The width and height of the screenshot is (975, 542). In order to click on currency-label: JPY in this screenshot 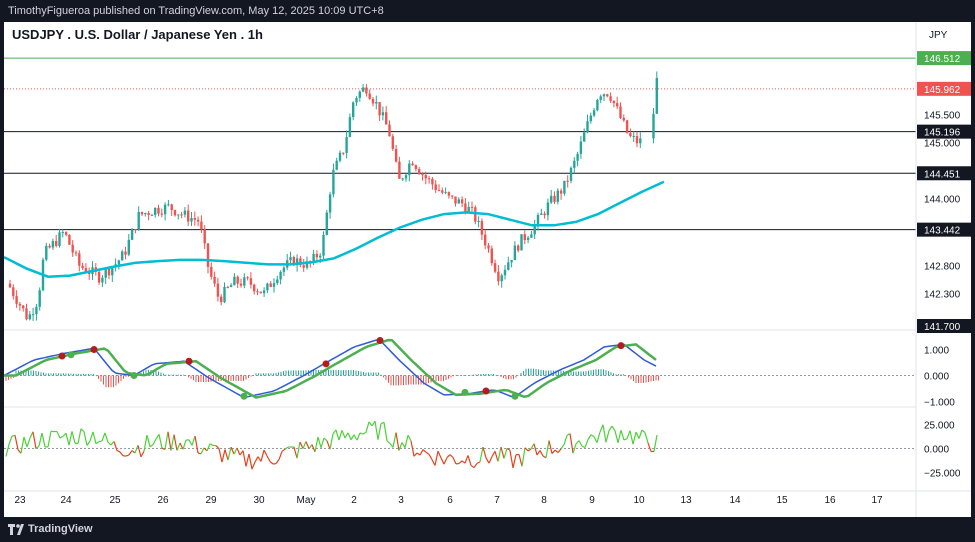, I will do `click(938, 35)`.